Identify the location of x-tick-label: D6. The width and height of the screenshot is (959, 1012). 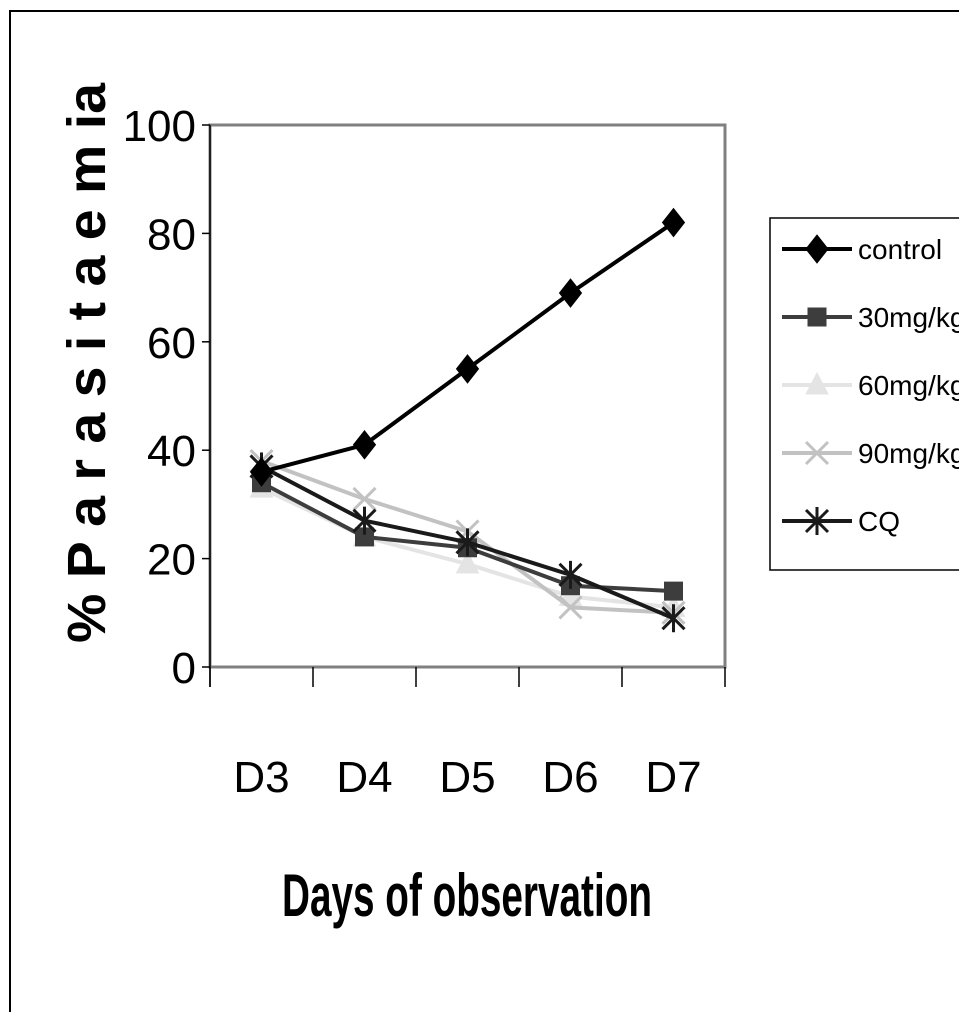
(570, 777).